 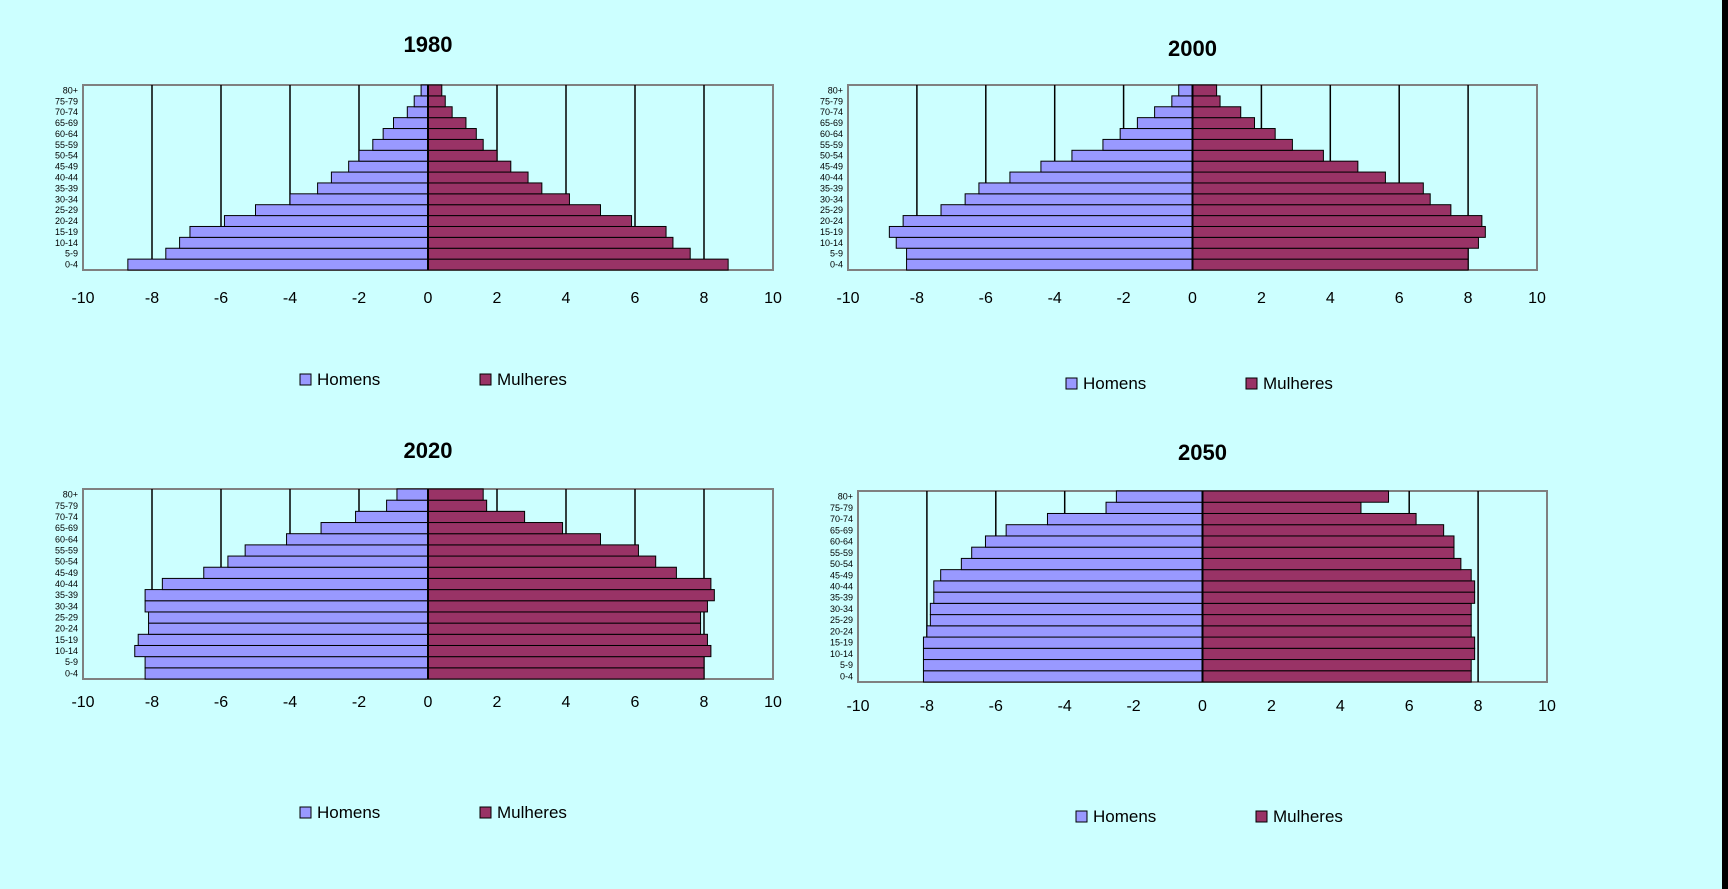 What do you see at coordinates (152, 298) in the screenshot?
I see `x-tick-label: -8` at bounding box center [152, 298].